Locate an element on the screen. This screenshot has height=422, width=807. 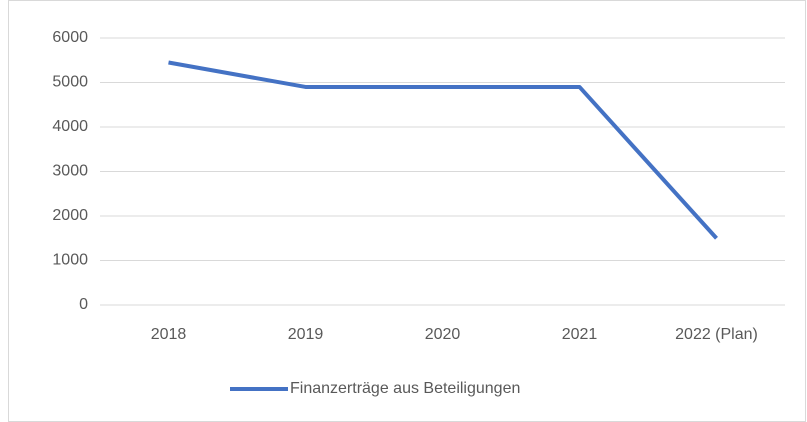
y-tick-label: 5000 is located at coordinates (70, 82).